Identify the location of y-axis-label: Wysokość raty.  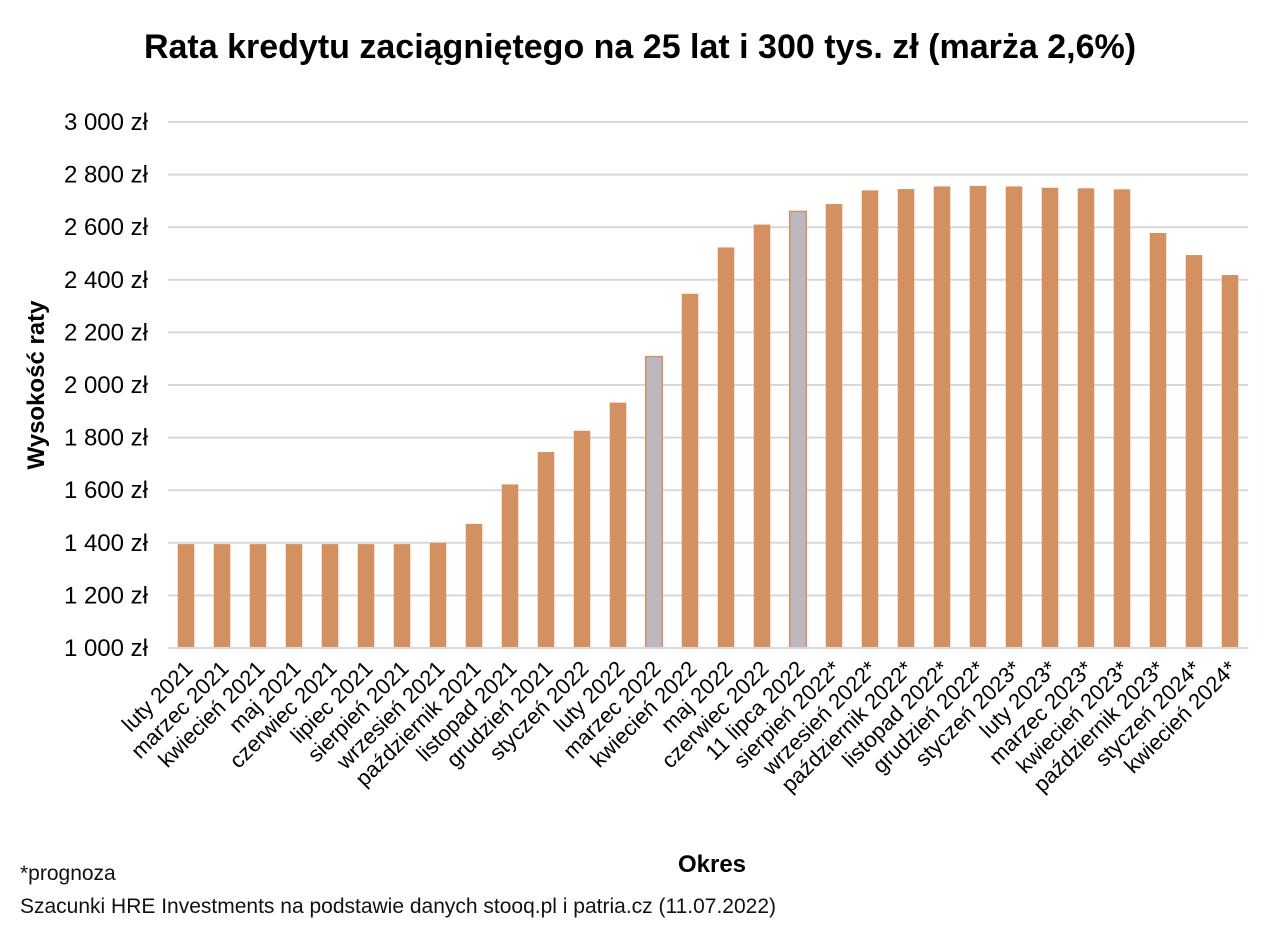
(36, 385).